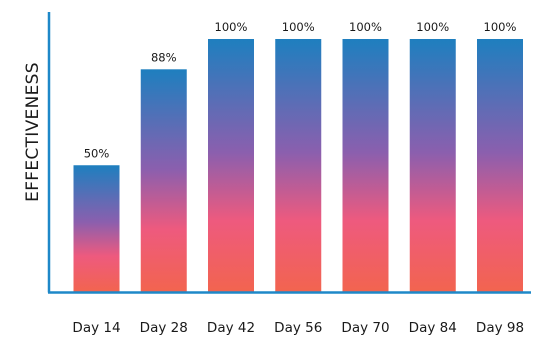  What do you see at coordinates (164, 328) in the screenshot?
I see `x-tick-label: Day 28` at bounding box center [164, 328].